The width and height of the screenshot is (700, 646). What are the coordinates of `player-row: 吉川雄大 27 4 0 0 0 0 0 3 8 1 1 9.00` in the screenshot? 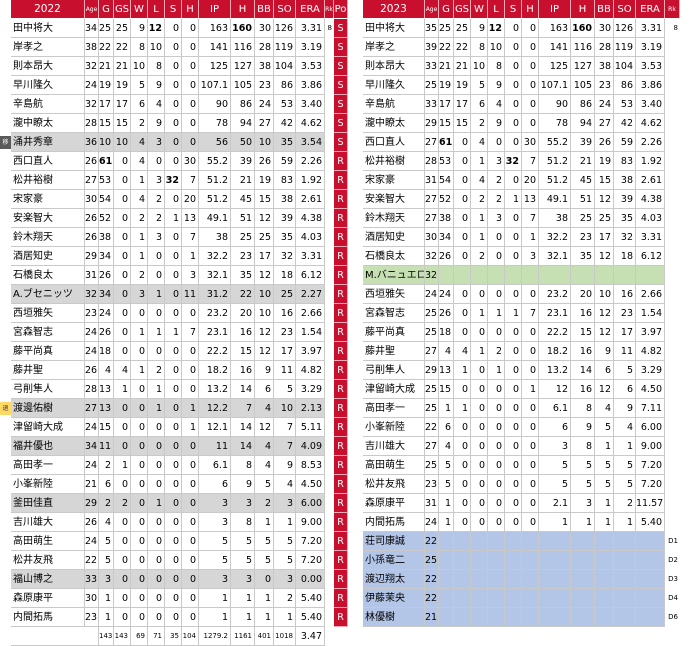 It's located at (521, 446).